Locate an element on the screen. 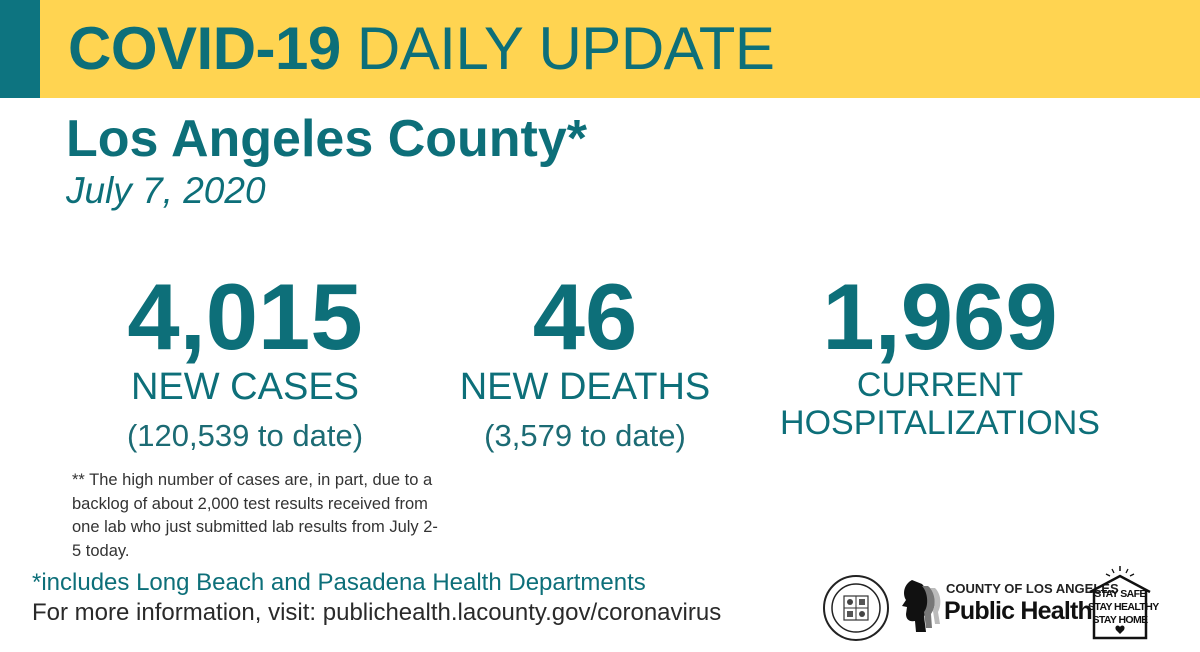 The image size is (1200, 652). public-health-title: Public Health is located at coordinates (1018, 611).